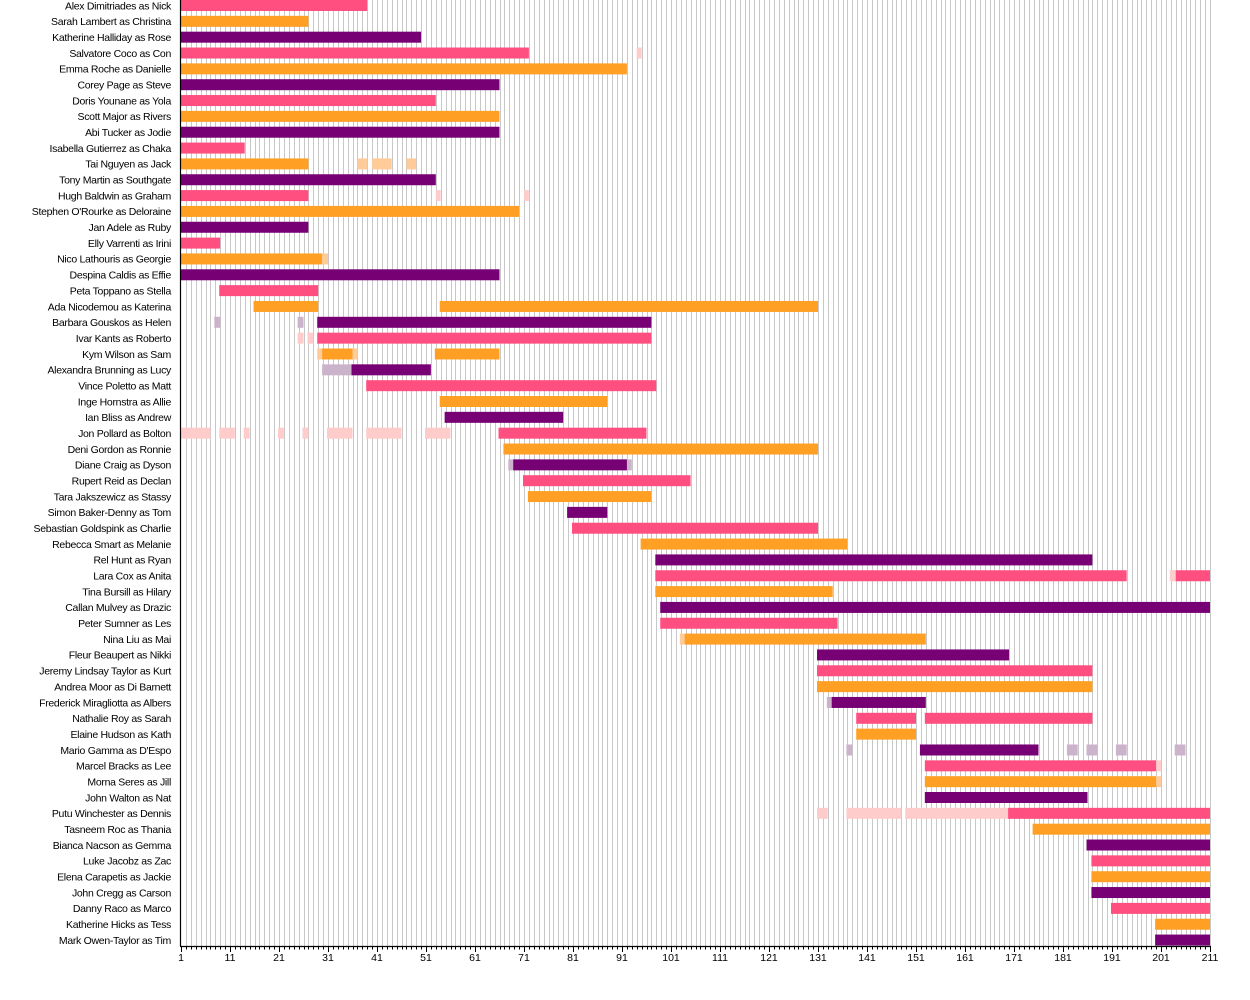 Image resolution: width=1250 pixels, height=1000 pixels. Describe the element at coordinates (120, 735) in the screenshot. I see `row-label: Elaine Hudson as Kath` at that location.